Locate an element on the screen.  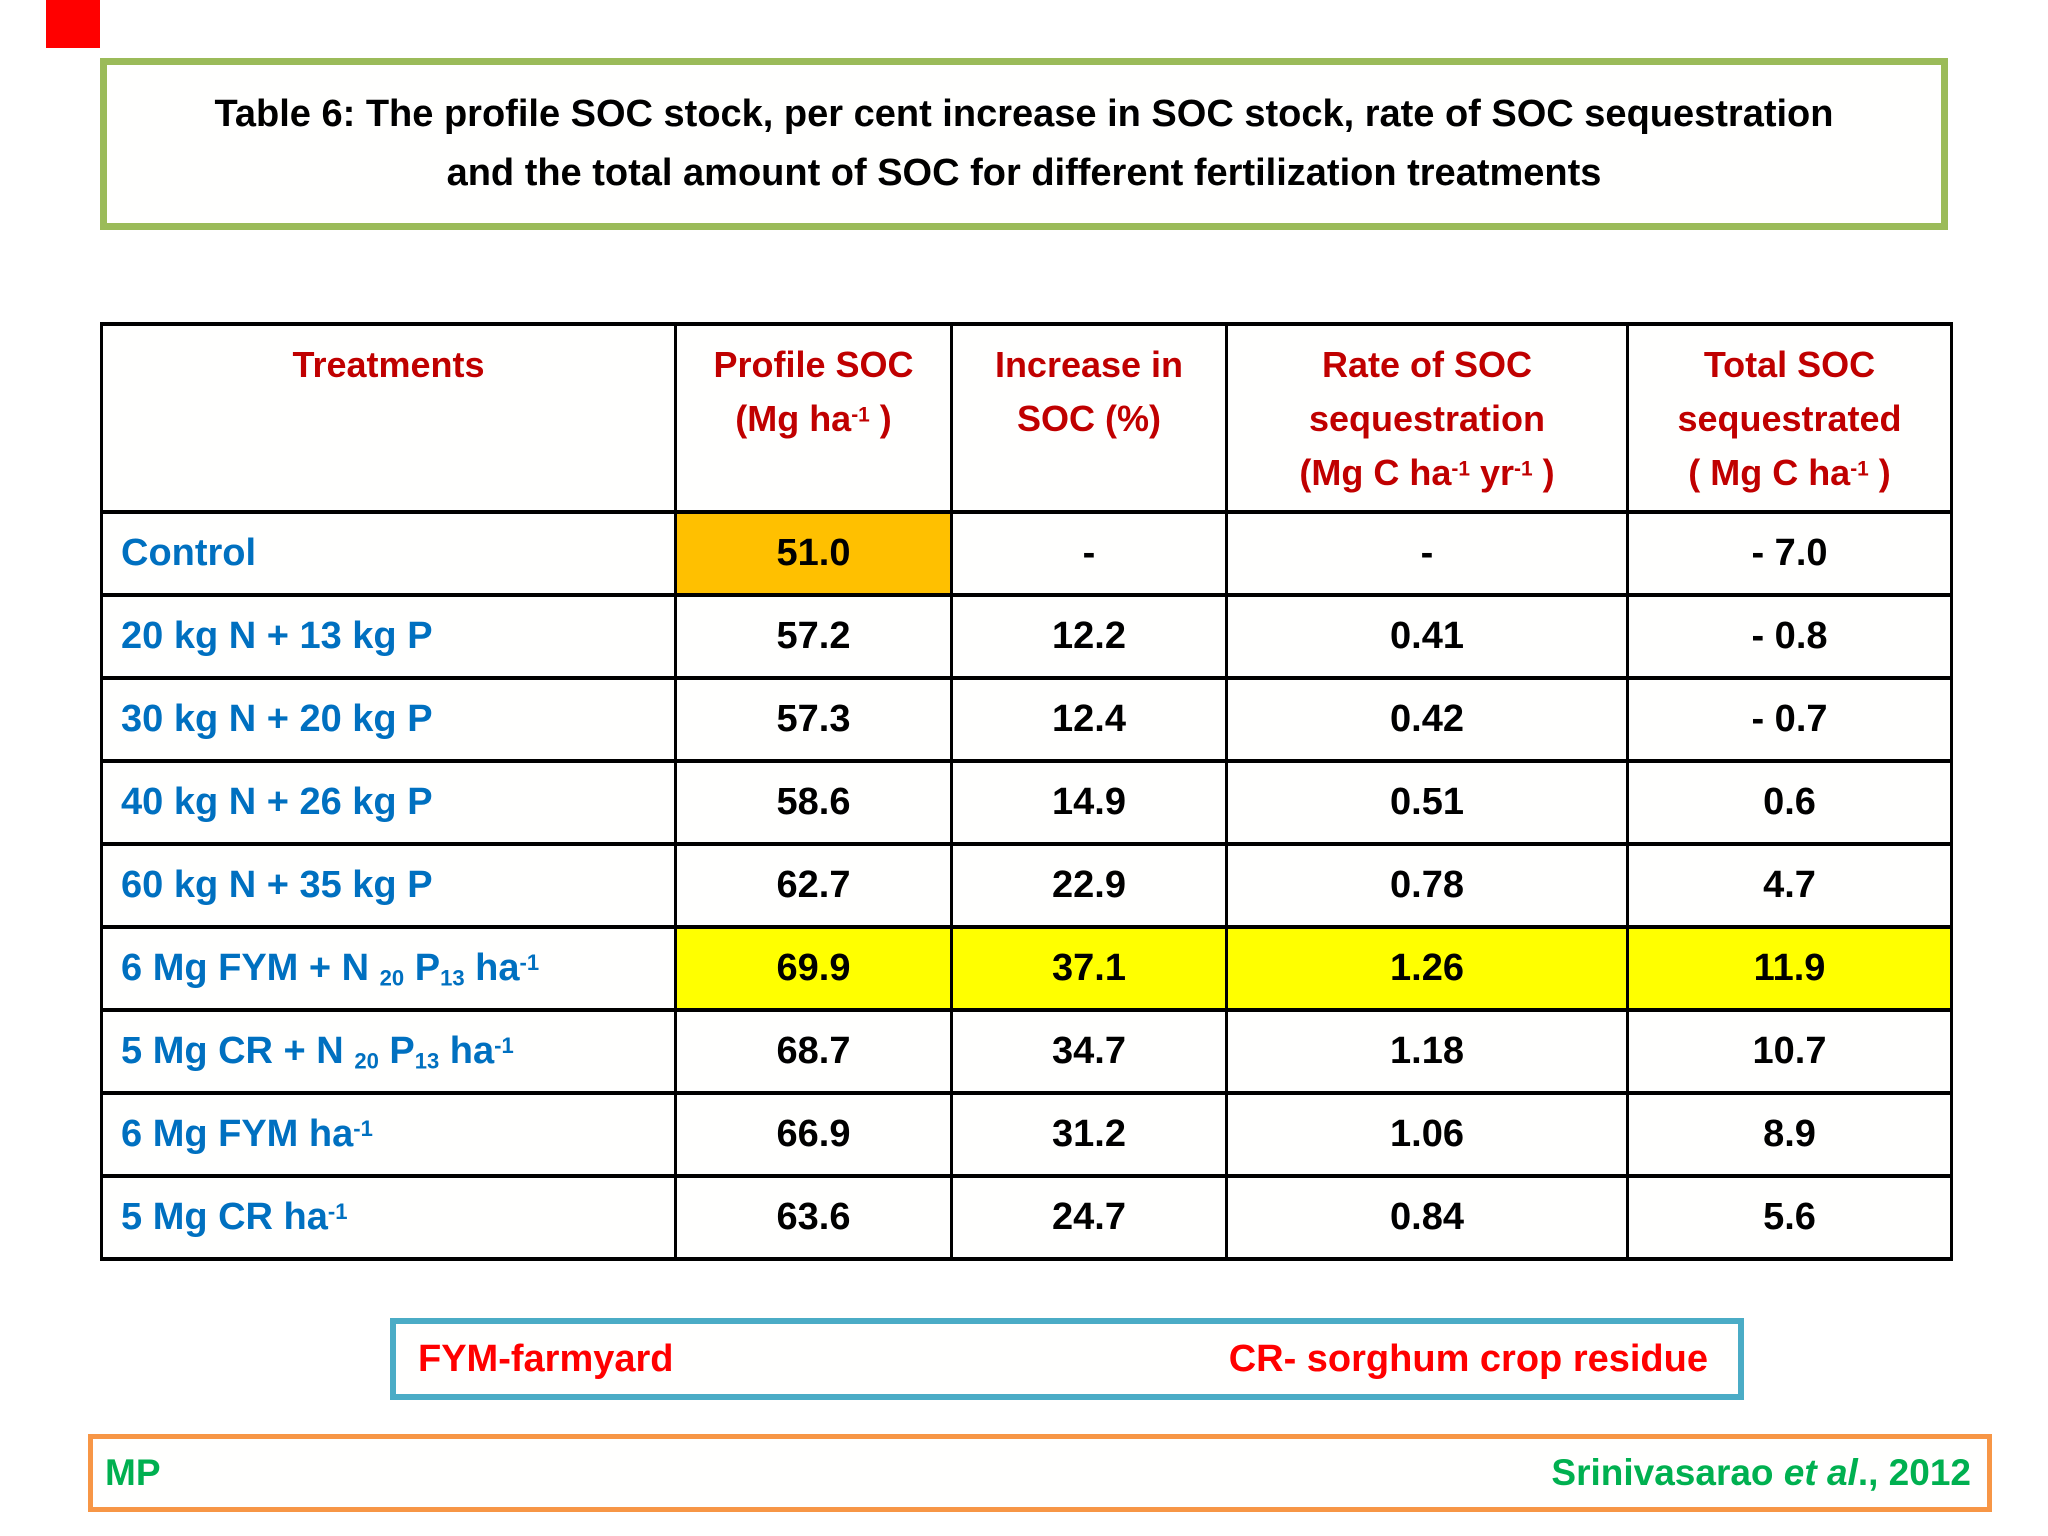
footer-citation: Srinivasarao et al., 2012 is located at coordinates (1761, 1472).